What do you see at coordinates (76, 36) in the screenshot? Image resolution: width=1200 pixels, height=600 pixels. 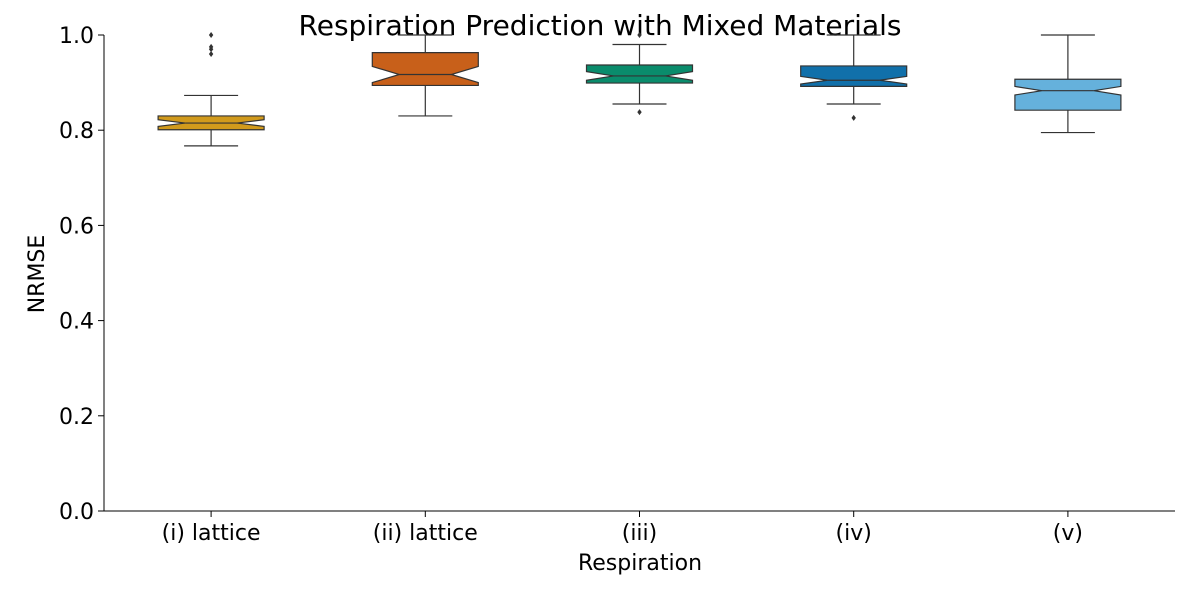 I see `y-tick-label: 1.0` at bounding box center [76, 36].